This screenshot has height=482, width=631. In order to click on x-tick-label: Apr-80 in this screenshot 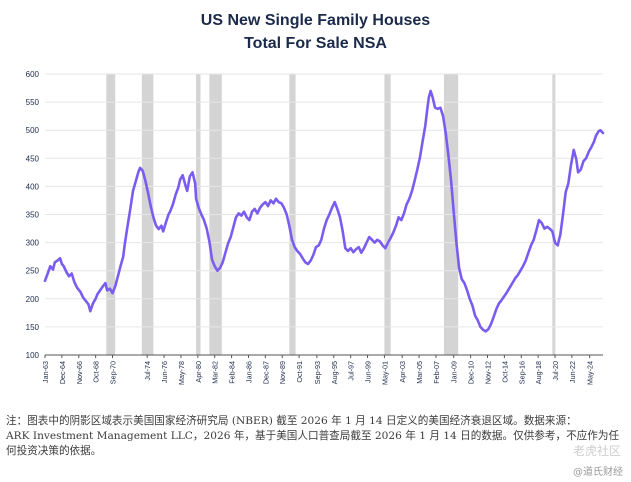, I will do `click(198, 372)`.